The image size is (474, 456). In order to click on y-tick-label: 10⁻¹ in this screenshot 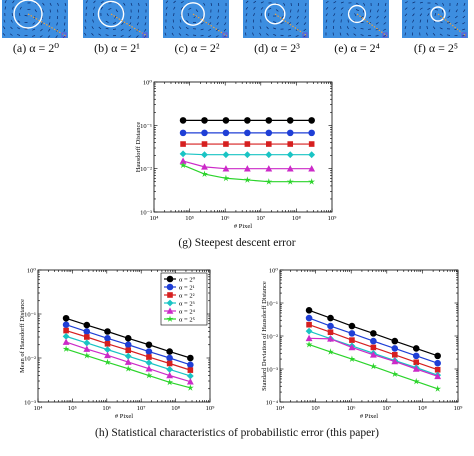, I will do `click(146, 126)`.